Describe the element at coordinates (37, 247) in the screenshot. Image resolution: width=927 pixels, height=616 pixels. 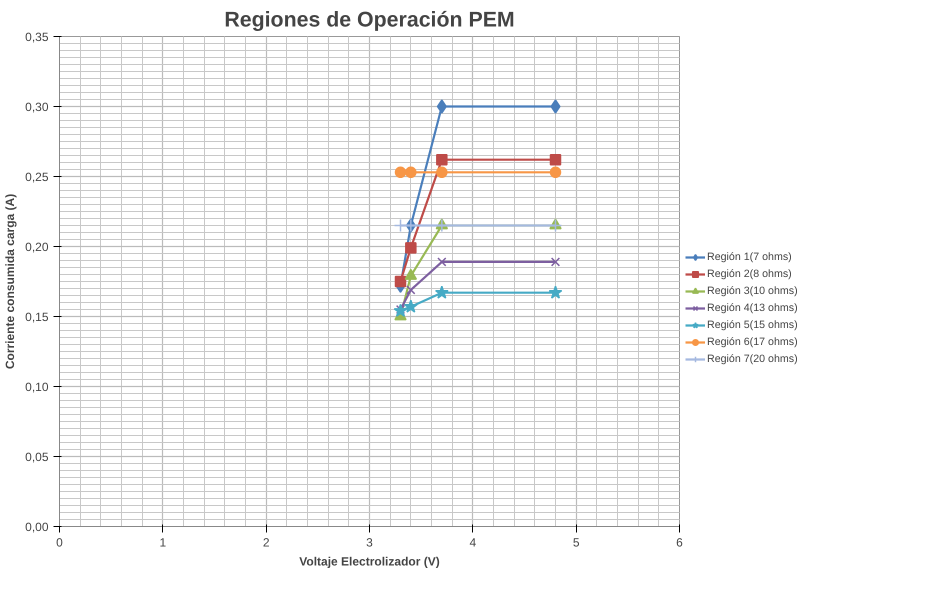
I see `y-tick-label: 0,20` at that location.